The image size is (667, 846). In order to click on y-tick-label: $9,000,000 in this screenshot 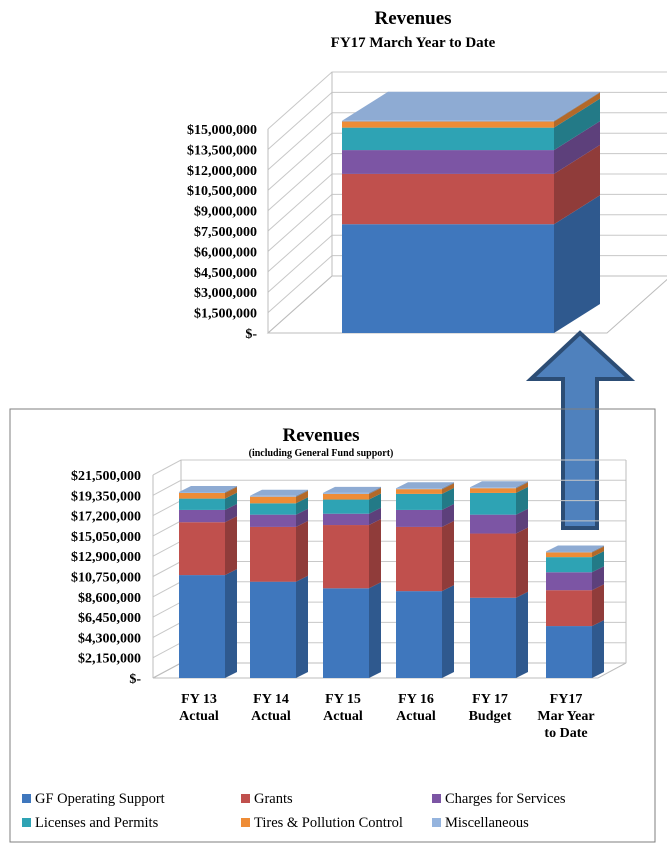, I will do `click(225, 212)`.